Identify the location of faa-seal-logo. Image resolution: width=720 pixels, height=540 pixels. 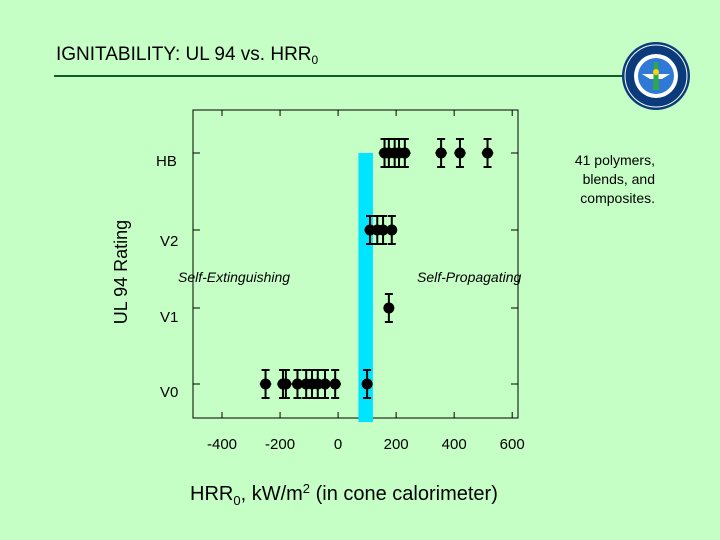
(656, 76).